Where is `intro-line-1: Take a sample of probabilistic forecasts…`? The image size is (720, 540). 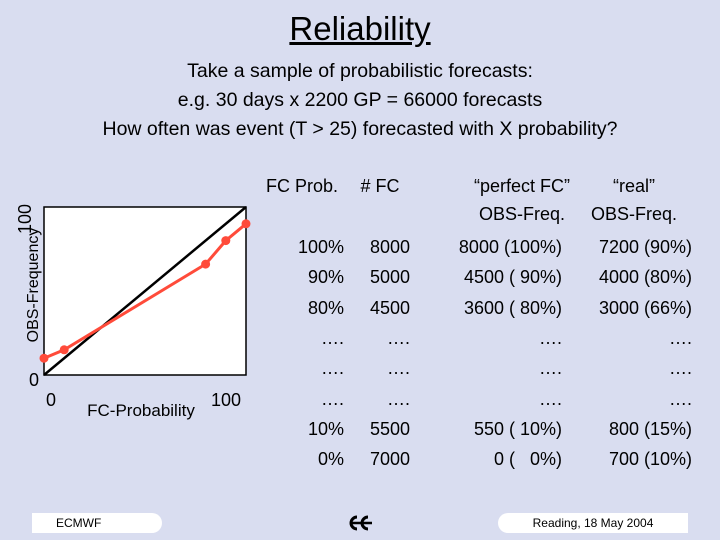
intro-line-1: Take a sample of probabilistic forecasts… is located at coordinates (360, 71).